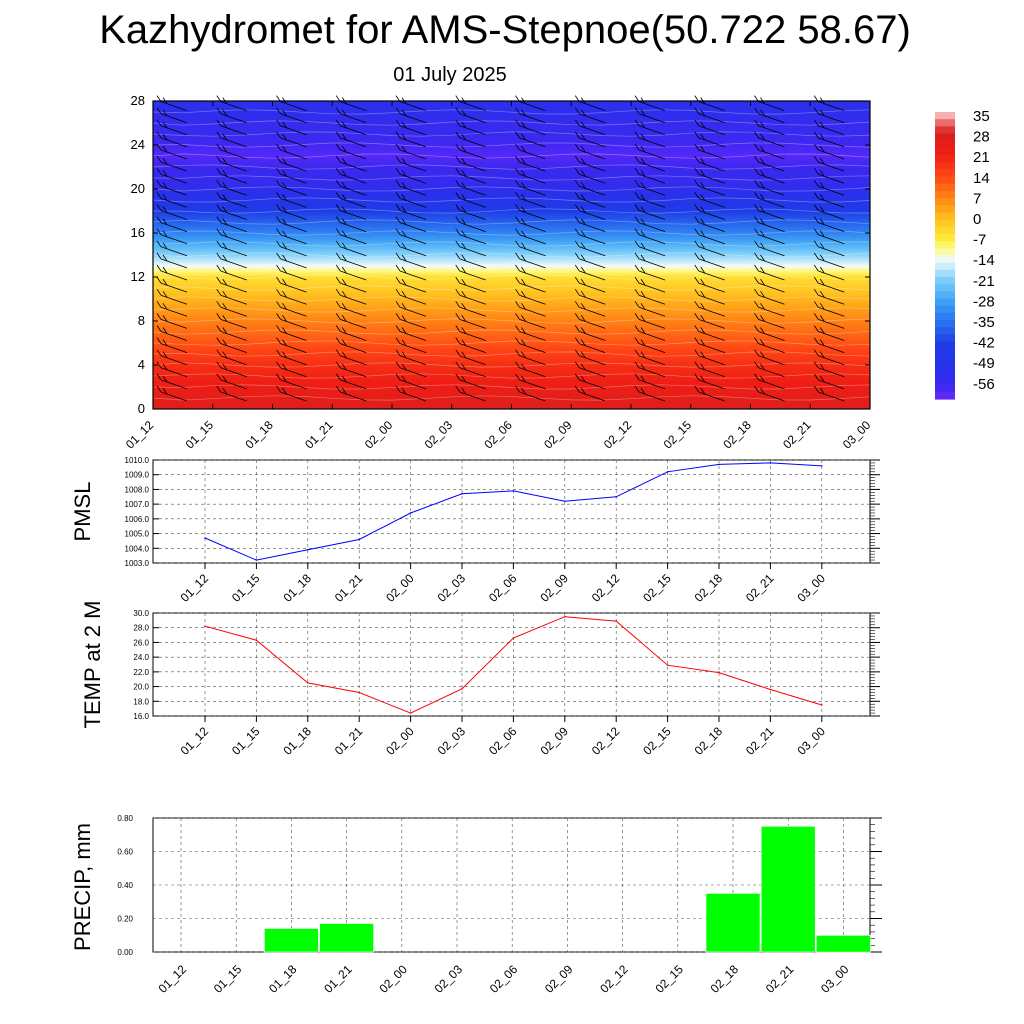 The height and width of the screenshot is (1024, 1024). What do you see at coordinates (141, 687) in the screenshot?
I see `y-tick-label: 20.0` at bounding box center [141, 687].